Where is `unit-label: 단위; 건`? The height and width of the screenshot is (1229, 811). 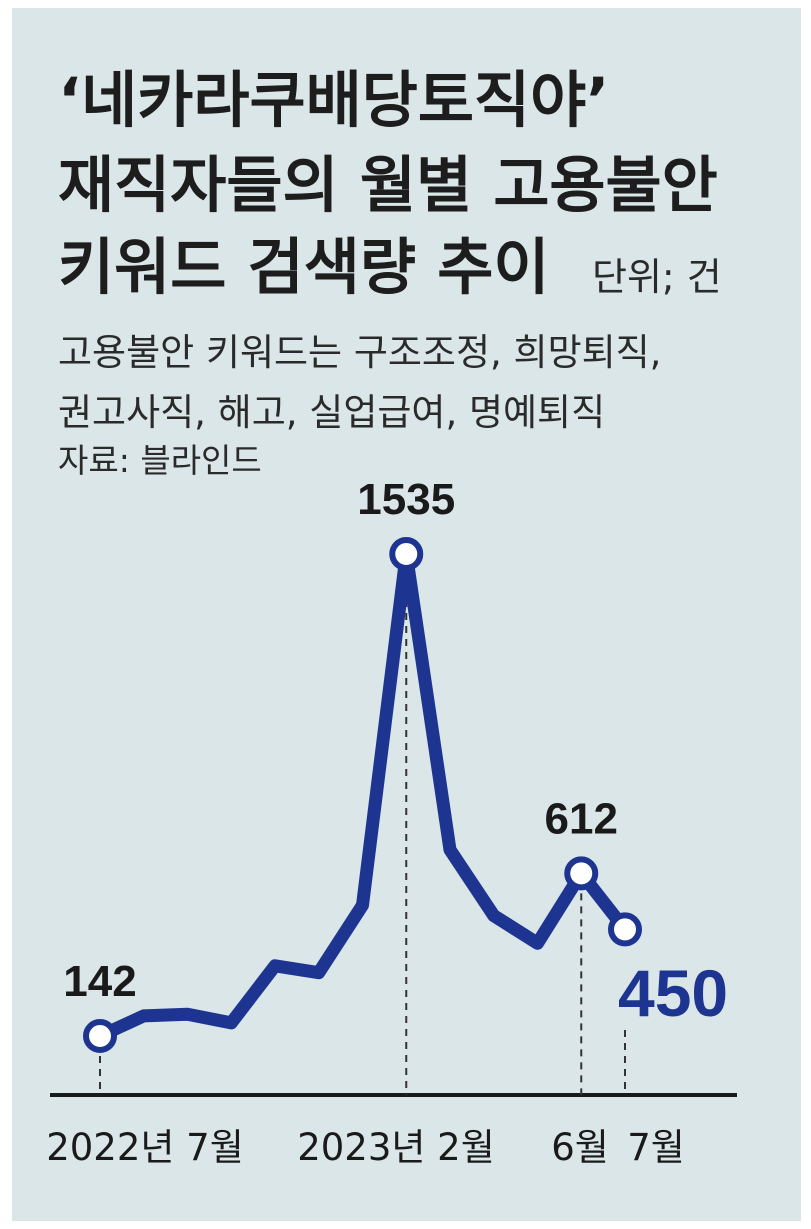 unit-label: 단위; 건 is located at coordinates (657, 277).